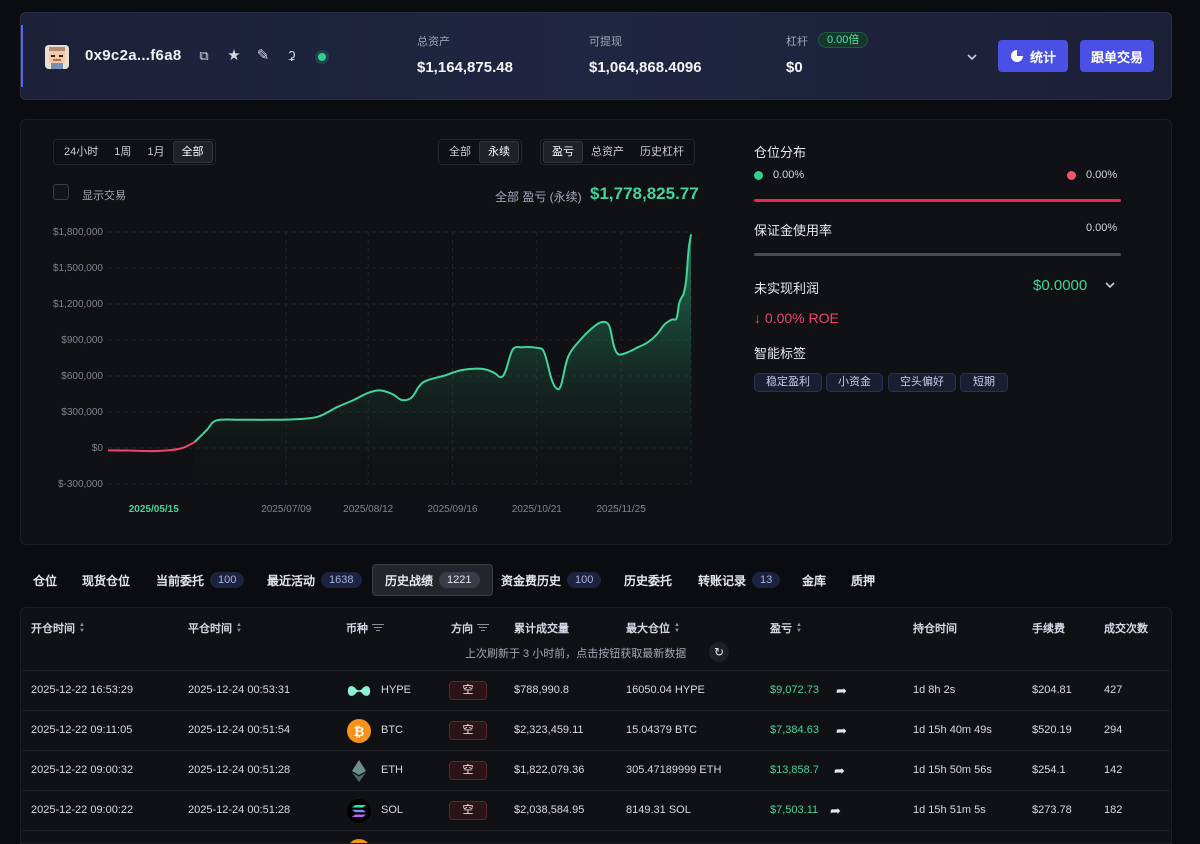  I want to click on column-volume: 累计成交量, so click(541, 628).